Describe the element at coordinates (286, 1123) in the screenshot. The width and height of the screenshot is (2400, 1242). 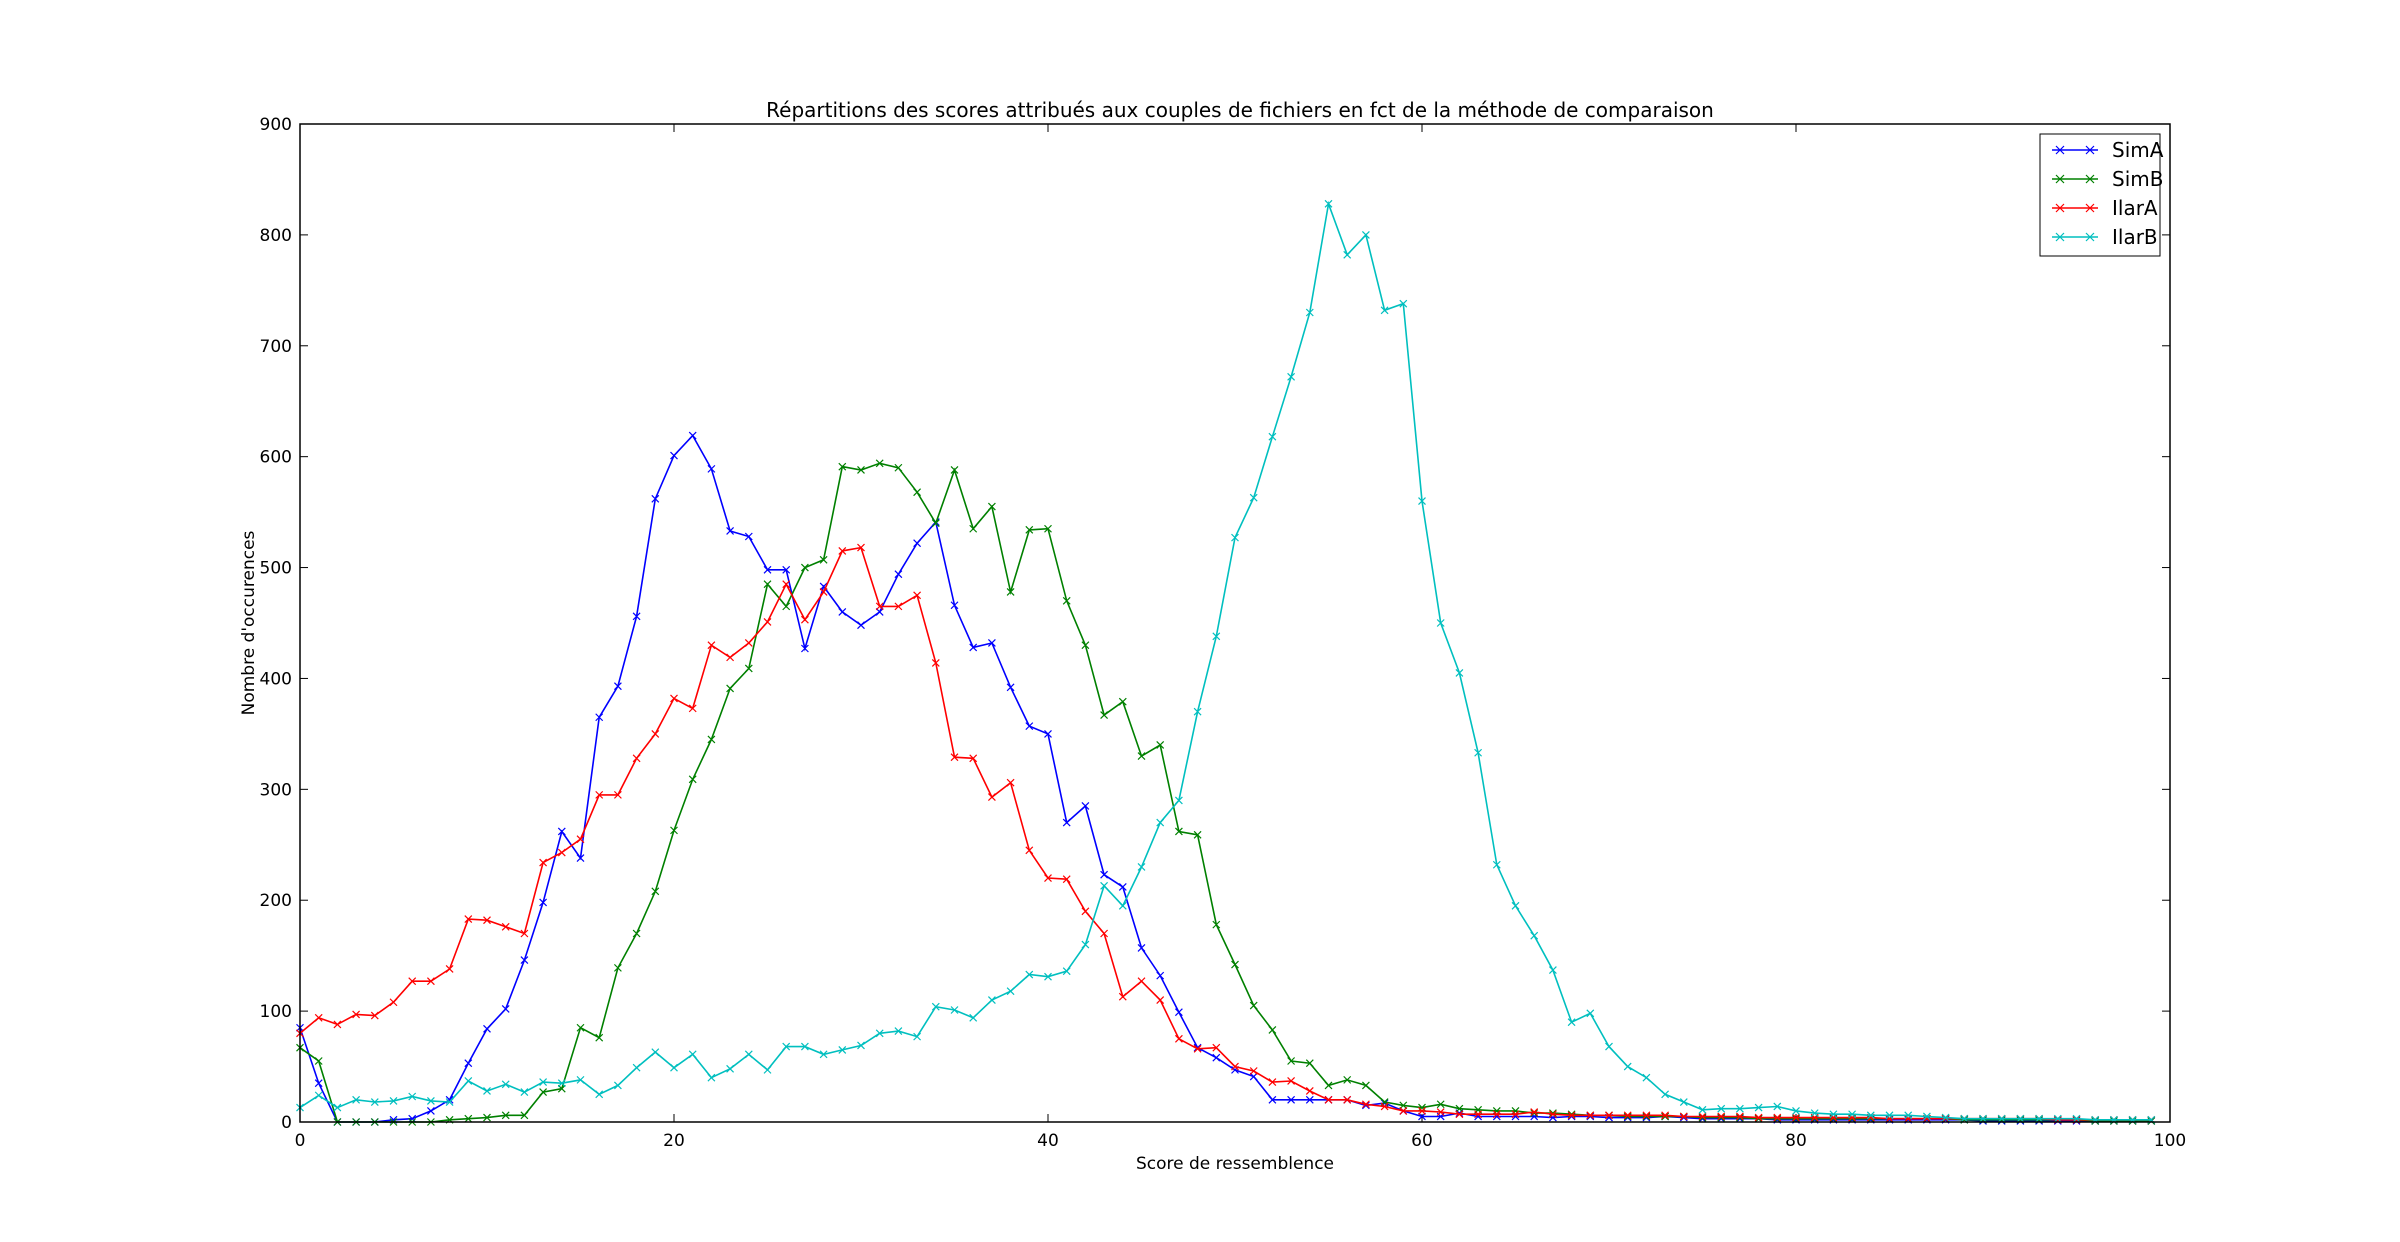
I see `y-tick-label: 0` at that location.